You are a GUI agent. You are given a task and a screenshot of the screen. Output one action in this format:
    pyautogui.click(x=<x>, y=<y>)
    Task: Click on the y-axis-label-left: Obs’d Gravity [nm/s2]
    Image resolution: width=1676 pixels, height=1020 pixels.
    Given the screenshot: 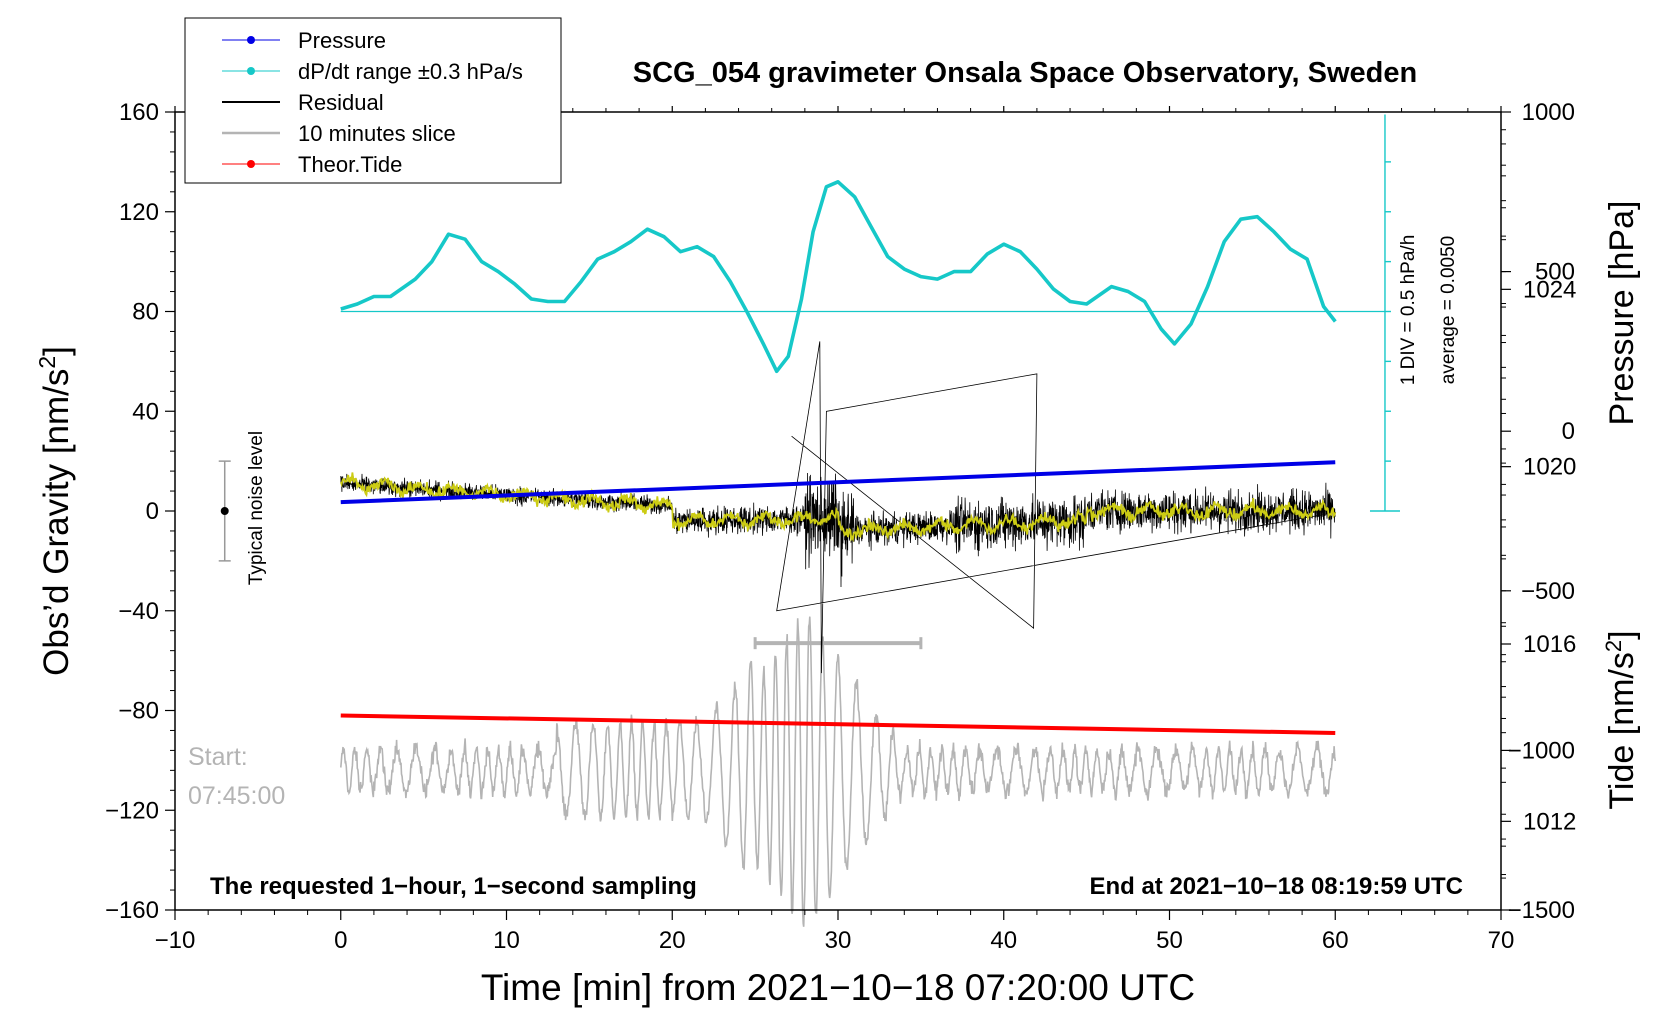 What is the action you would take?
    pyautogui.click(x=55, y=511)
    